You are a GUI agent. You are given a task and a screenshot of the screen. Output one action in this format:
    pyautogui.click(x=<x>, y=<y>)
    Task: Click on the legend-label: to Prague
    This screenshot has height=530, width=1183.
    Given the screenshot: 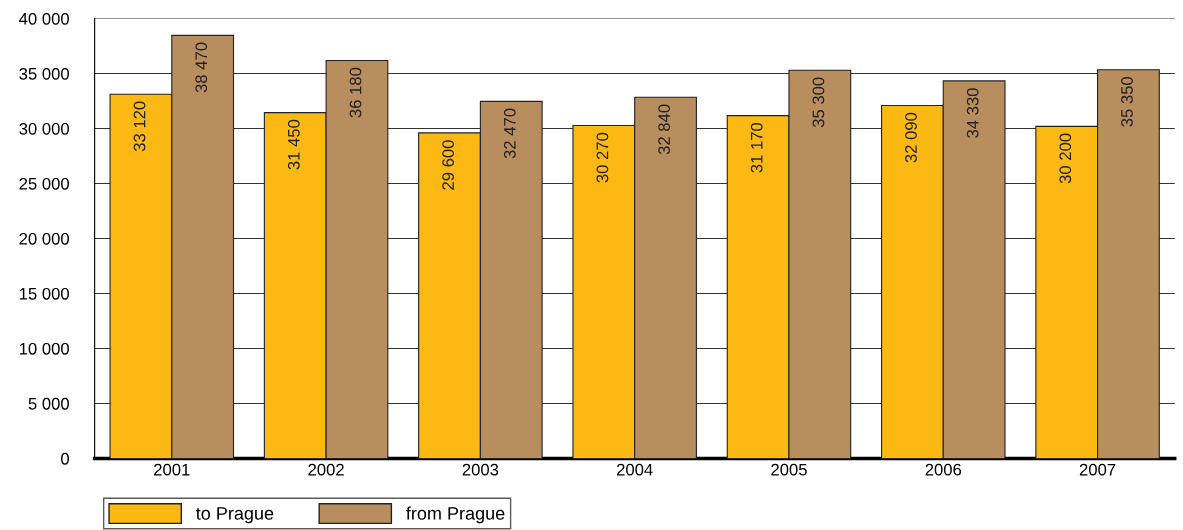 What is the action you would take?
    pyautogui.click(x=235, y=515)
    